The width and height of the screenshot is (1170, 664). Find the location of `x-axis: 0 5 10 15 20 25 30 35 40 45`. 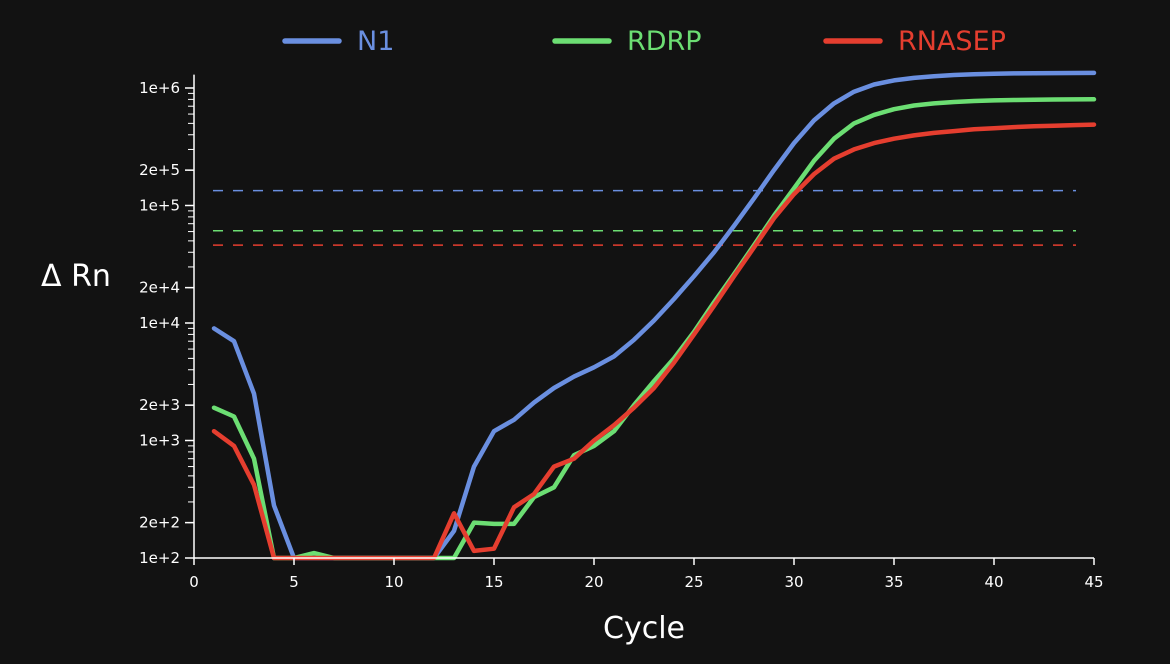

x-axis: 0 5 10 15 20 25 30 35 40 45 is located at coordinates (646, 574).